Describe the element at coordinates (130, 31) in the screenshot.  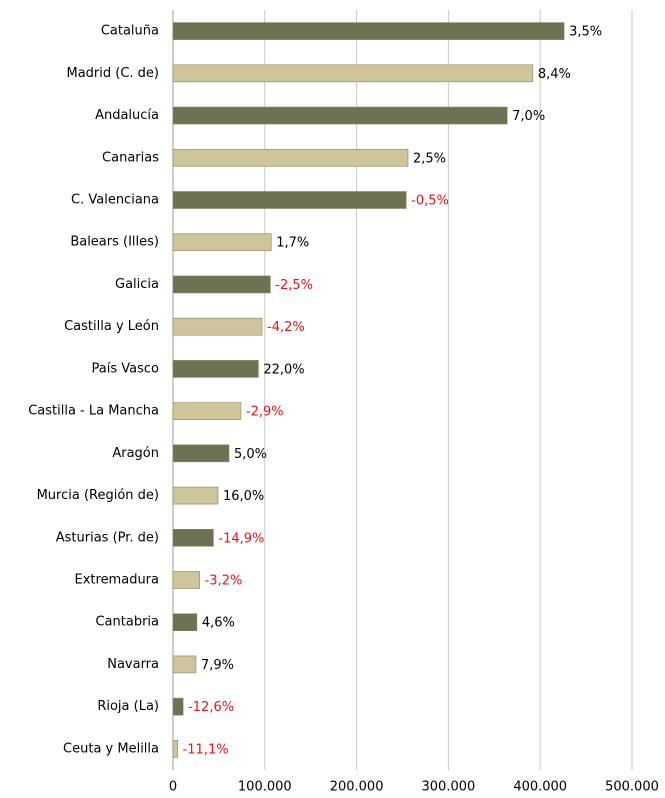
I see `y-tick-label: Cataluña` at that location.